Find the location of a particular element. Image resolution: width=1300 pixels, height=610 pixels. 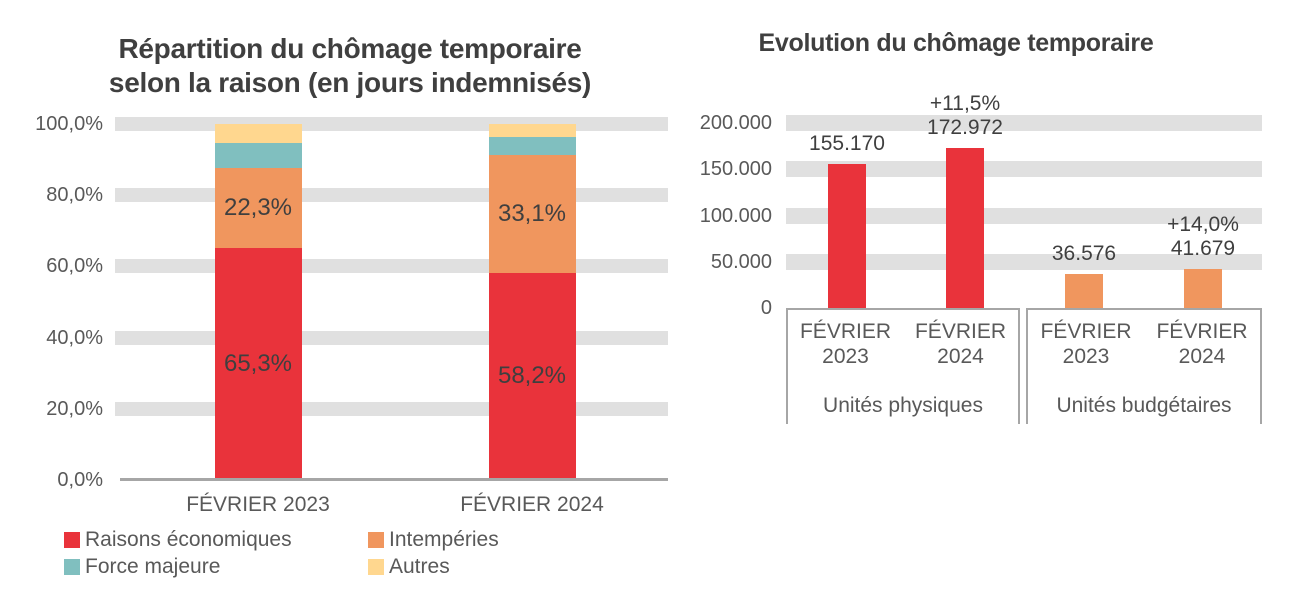

left-chart-title-line2: selon la raison (en jours indemnisés) is located at coordinates (350, 82).